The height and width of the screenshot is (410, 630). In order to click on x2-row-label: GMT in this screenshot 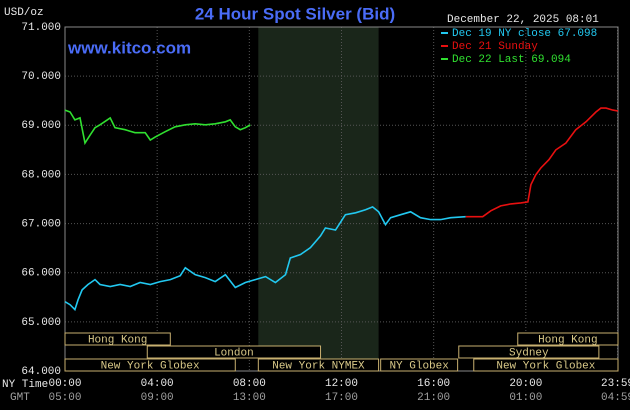, I will do `click(20, 398)`.